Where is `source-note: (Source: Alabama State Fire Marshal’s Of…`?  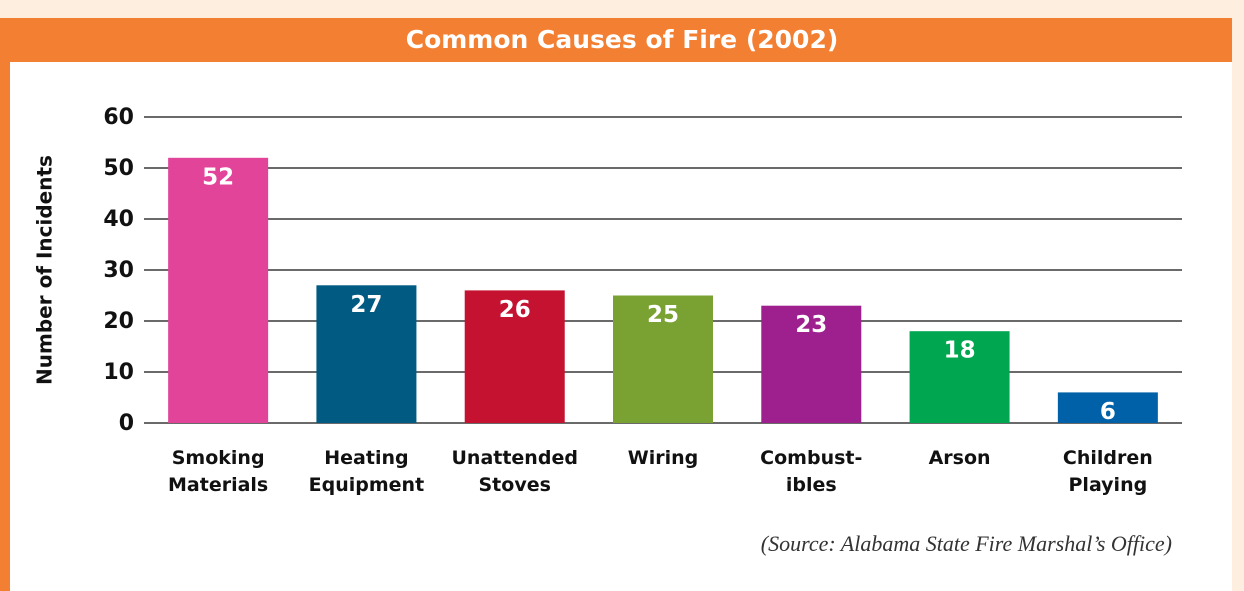
source-note: (Source: Alabama State Fire Marshal’s Of… is located at coordinates (966, 543).